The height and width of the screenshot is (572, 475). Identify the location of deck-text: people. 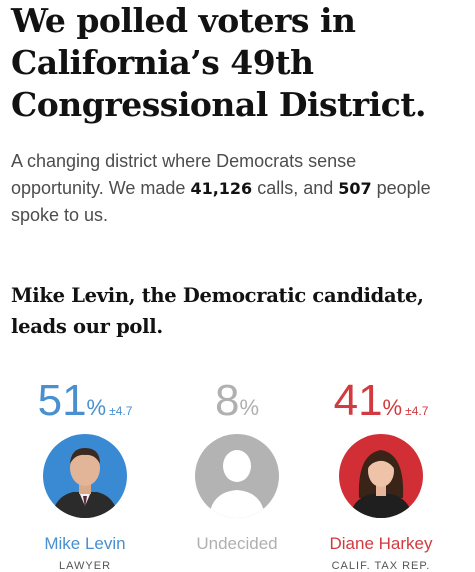
(401, 188).